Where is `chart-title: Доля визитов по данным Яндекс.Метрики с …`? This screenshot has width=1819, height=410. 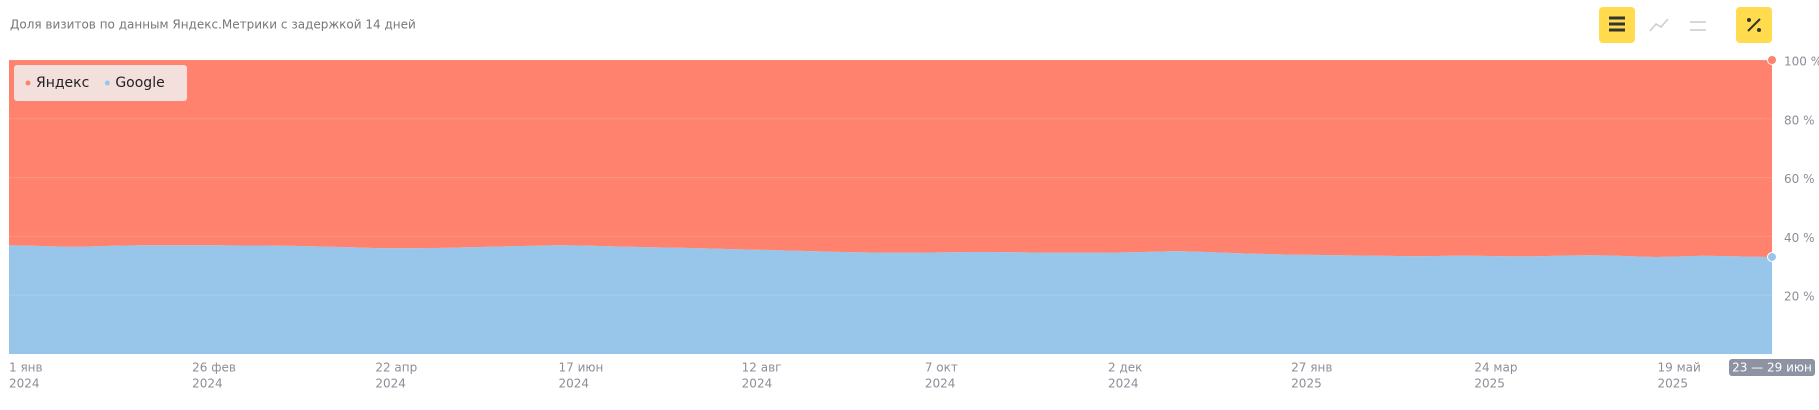
chart-title: Доля визитов по данным Яндекс.Метрики с … is located at coordinates (213, 25).